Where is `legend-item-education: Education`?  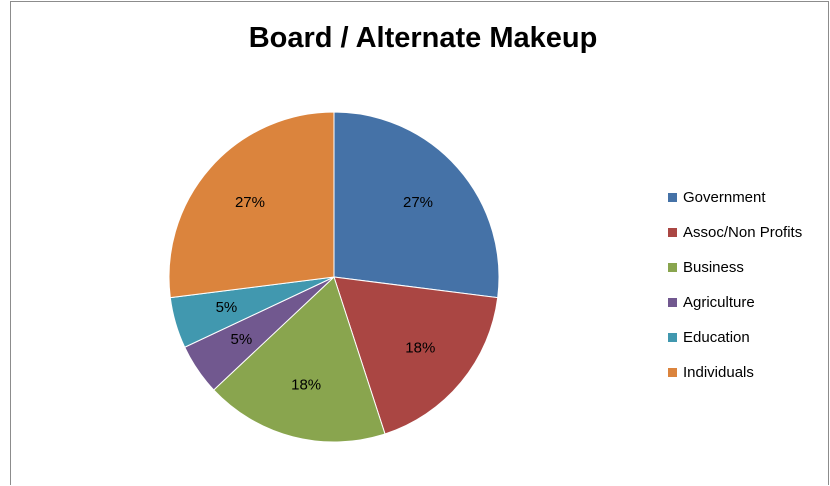
legend-item-education: Education is located at coordinates (735, 337).